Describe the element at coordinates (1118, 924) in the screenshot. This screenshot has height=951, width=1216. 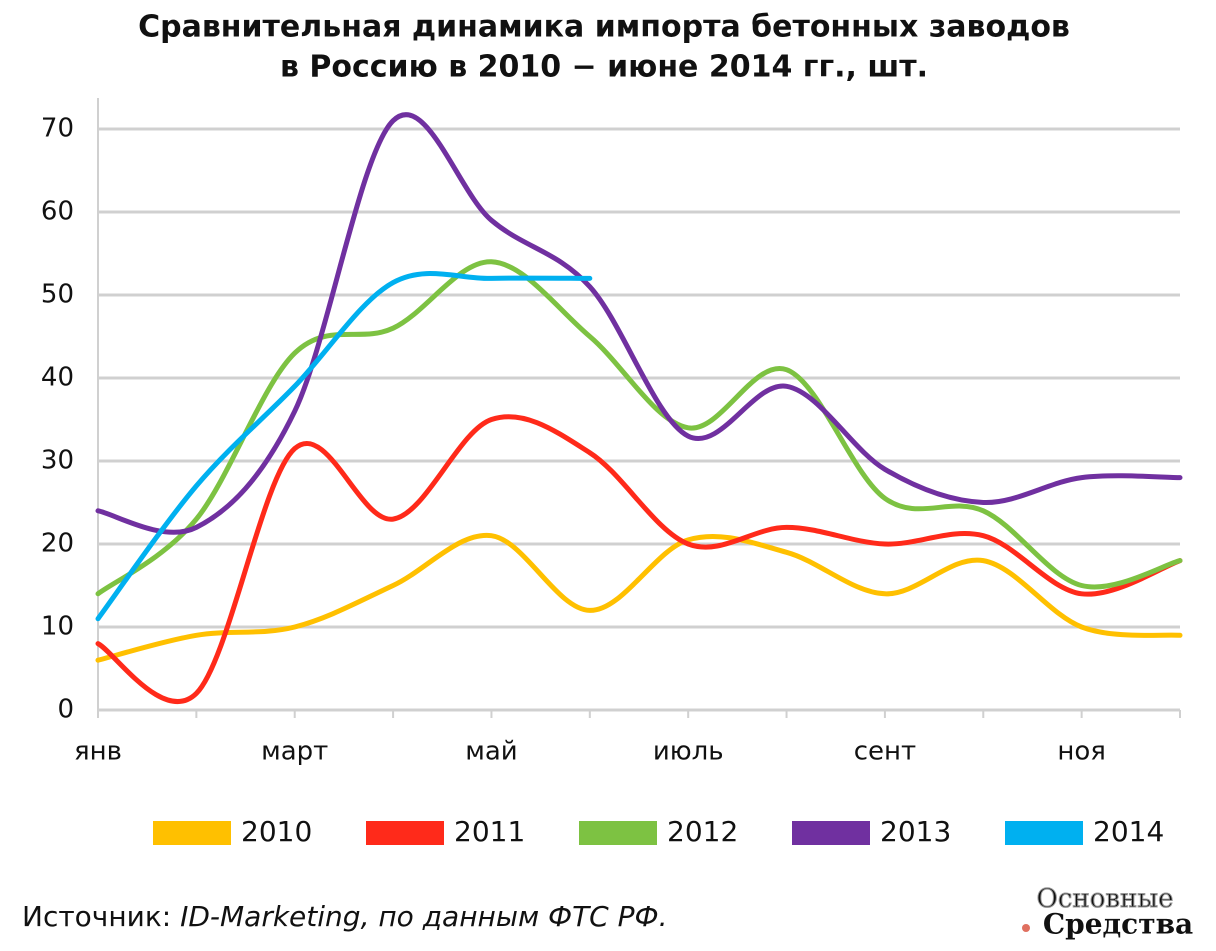
I see `logo: Средства` at that location.